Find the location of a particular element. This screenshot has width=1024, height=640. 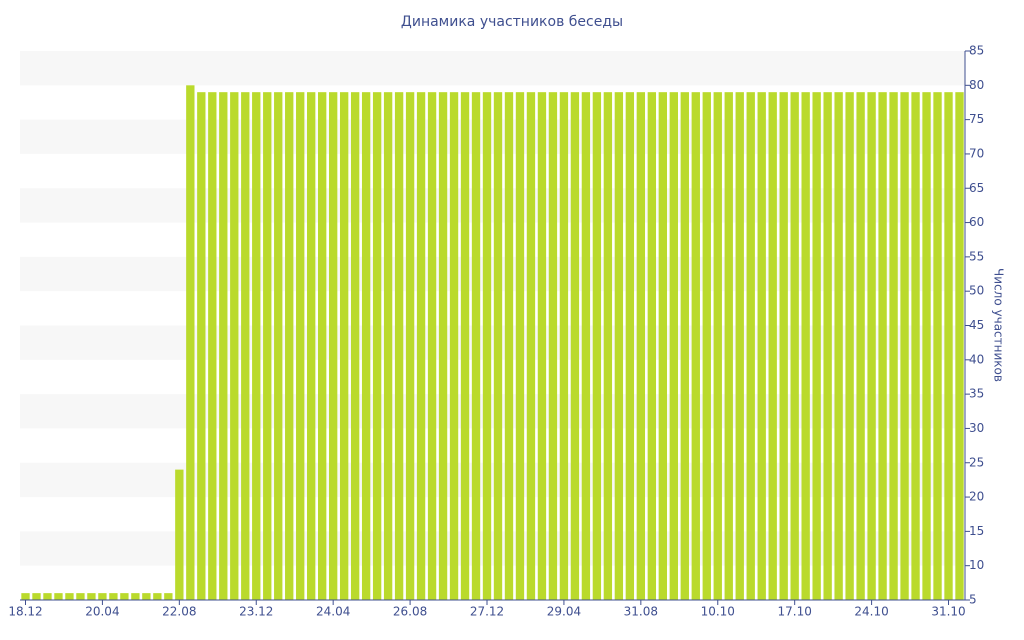

x-tick-label: 24.04 is located at coordinates (333, 612).